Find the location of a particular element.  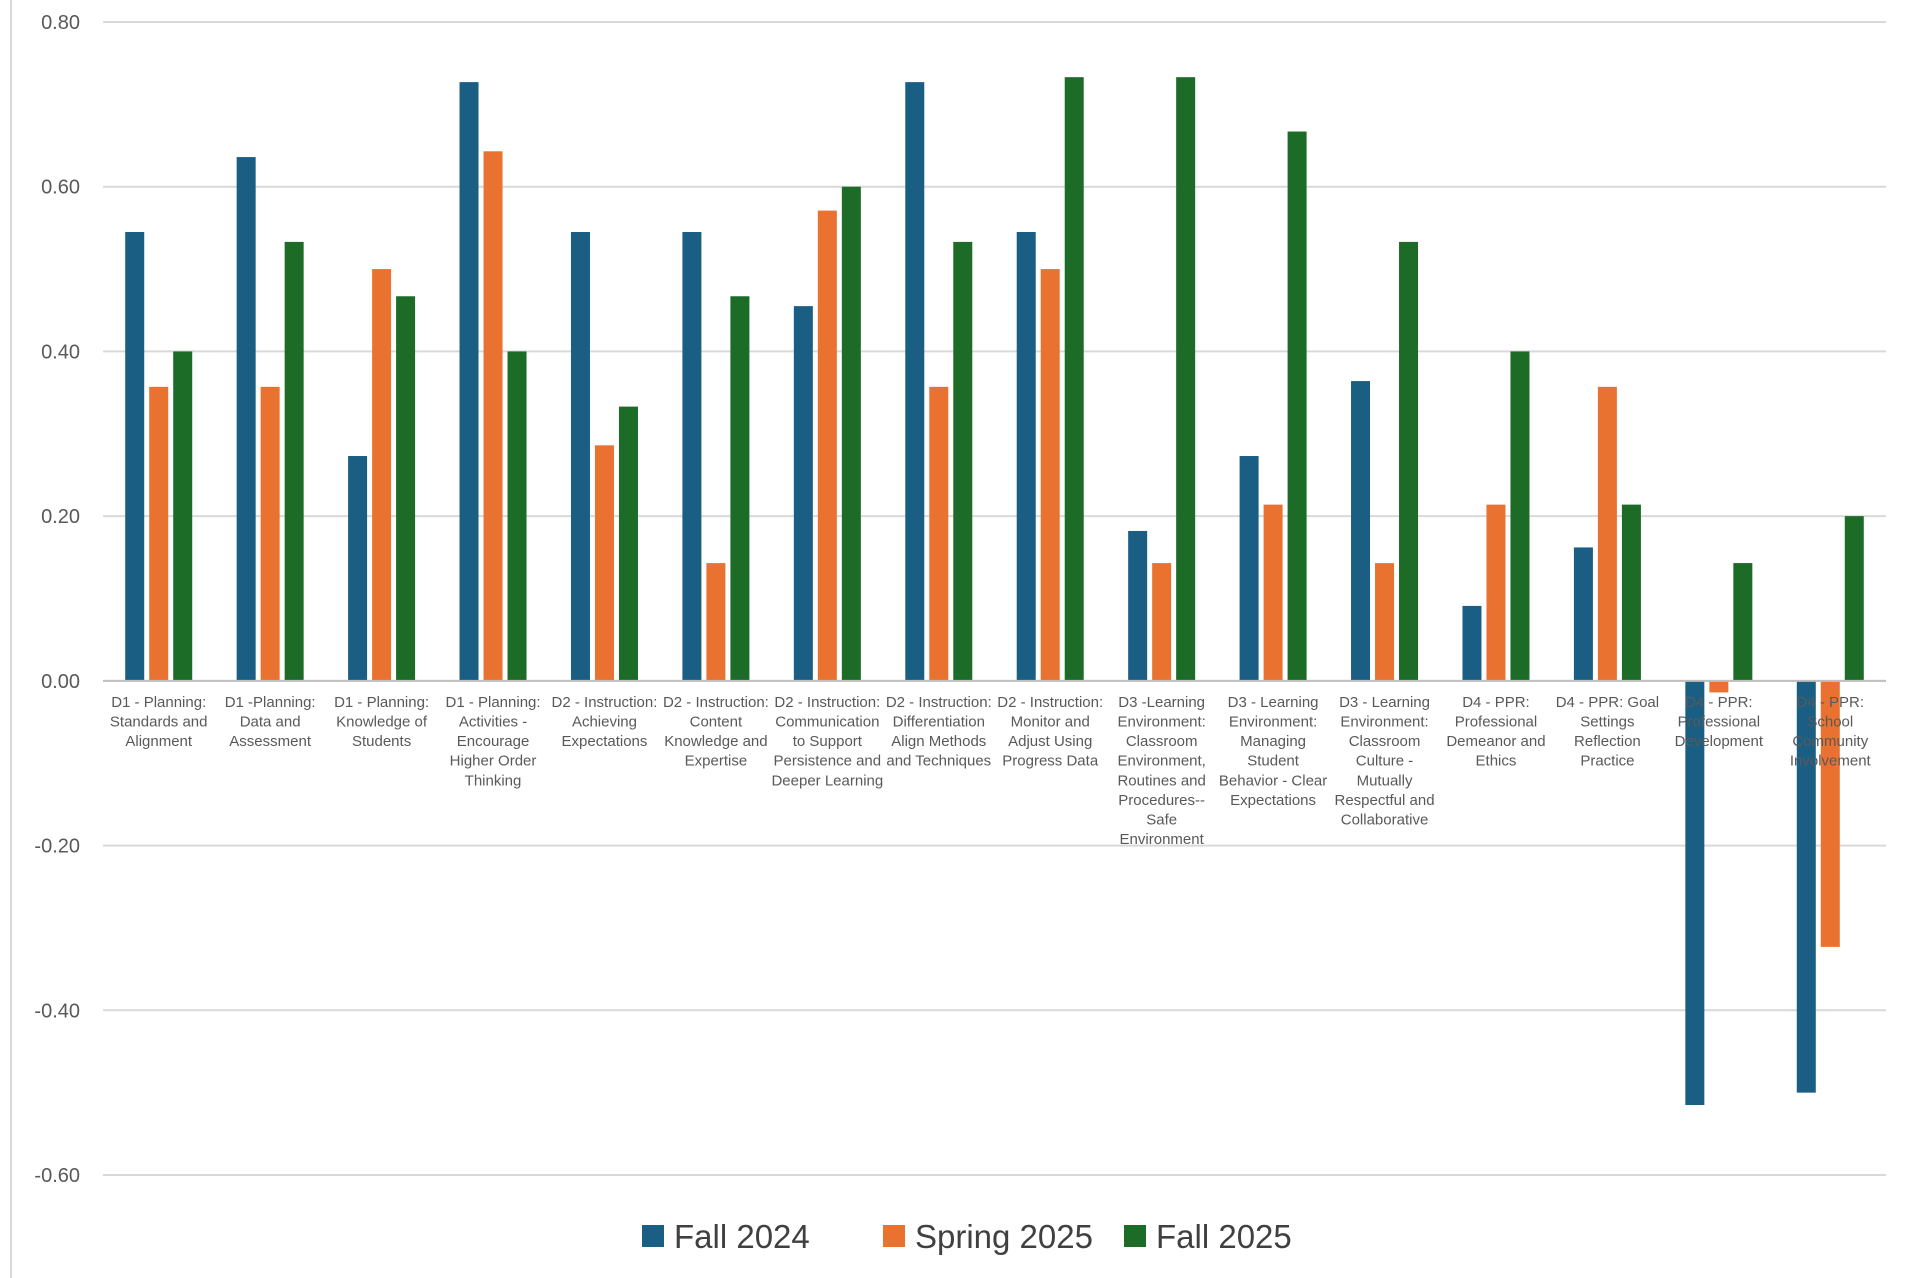

y-tick-label: -0.20 is located at coordinates (57, 847).